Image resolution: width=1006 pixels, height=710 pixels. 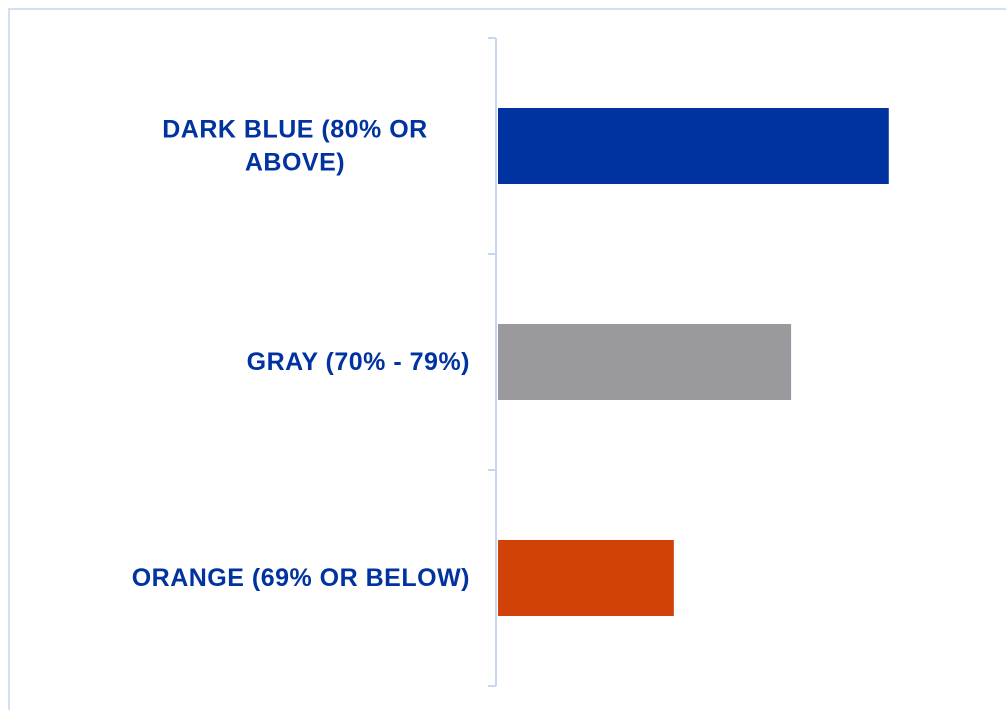 I want to click on category-label: ORANGE (69% OR BELOW), so click(x=300, y=577).